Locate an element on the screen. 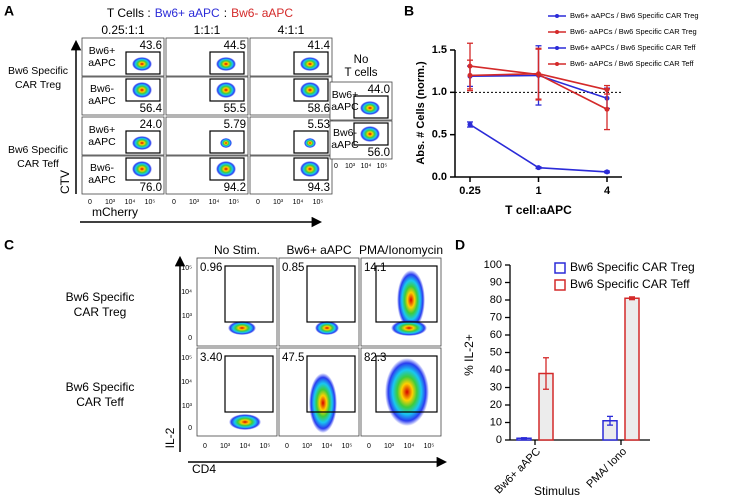 The height and width of the screenshot is (501, 731). x-tick-label: 4 is located at coordinates (607, 191).